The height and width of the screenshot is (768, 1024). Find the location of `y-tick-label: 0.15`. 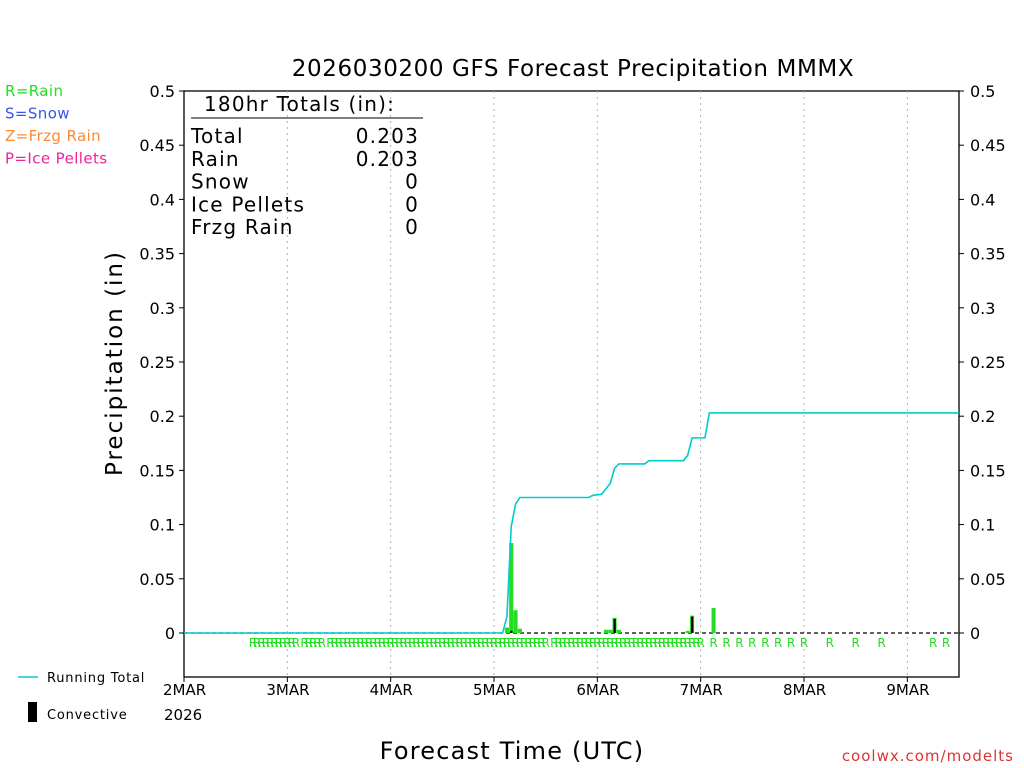

y-tick-label: 0.15 is located at coordinates (157, 470).